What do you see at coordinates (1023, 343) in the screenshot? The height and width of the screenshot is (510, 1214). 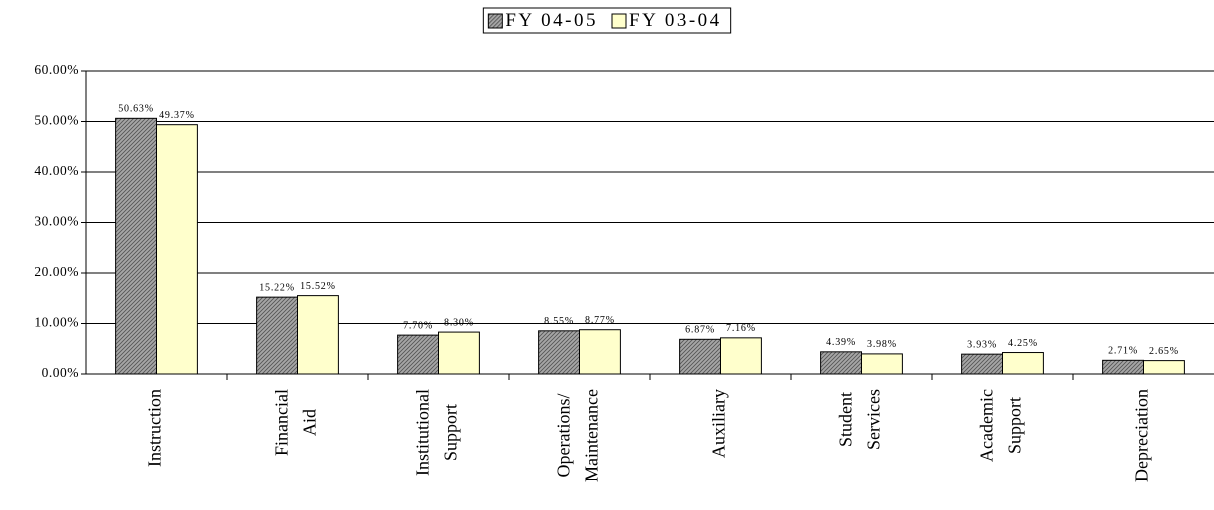 I see `value-label: 4.25%` at bounding box center [1023, 343].